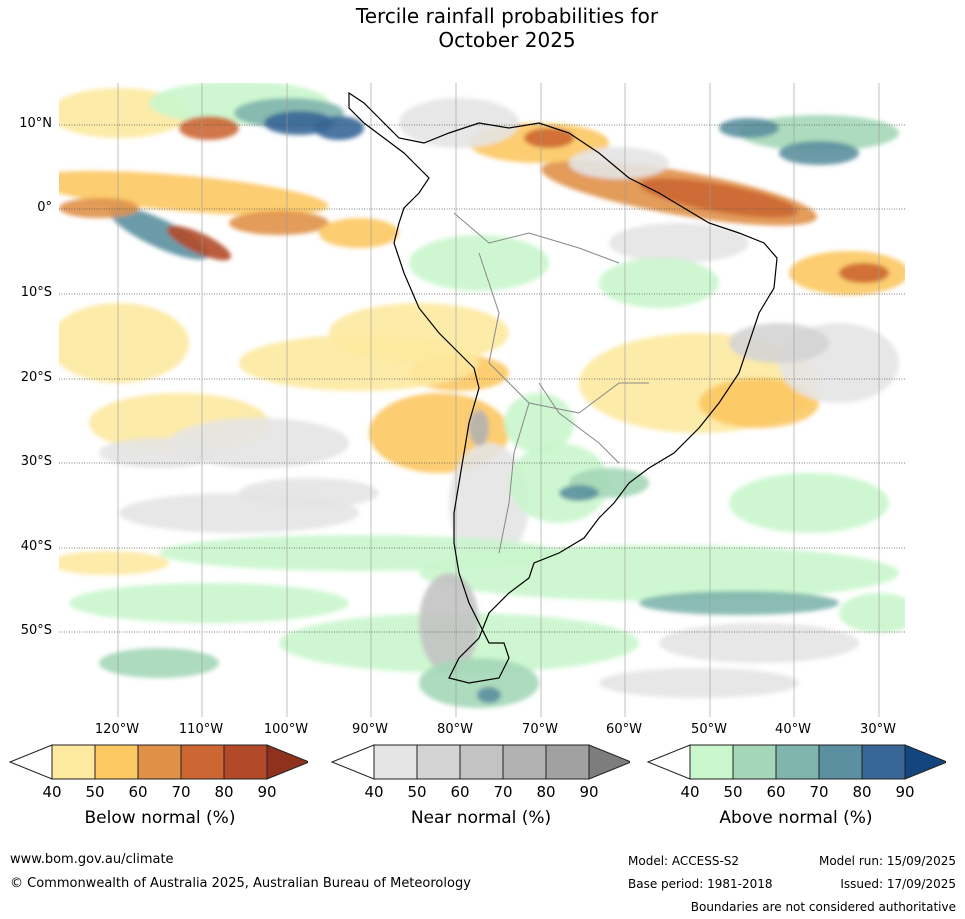  What do you see at coordinates (36, 377) in the screenshot?
I see `latitude-label: 20°S` at bounding box center [36, 377].